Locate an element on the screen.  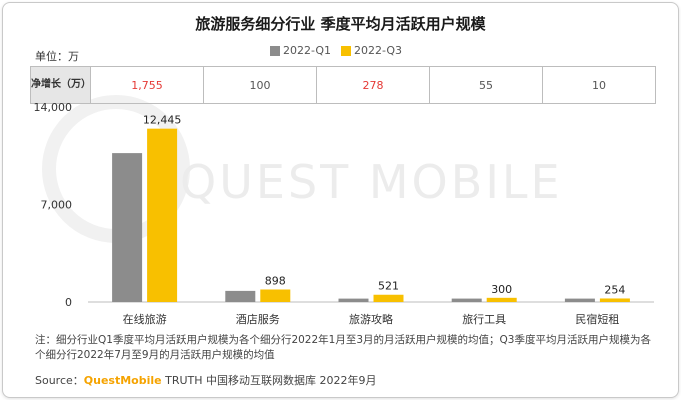
y-tick-label: 0 is located at coordinates (68, 302).